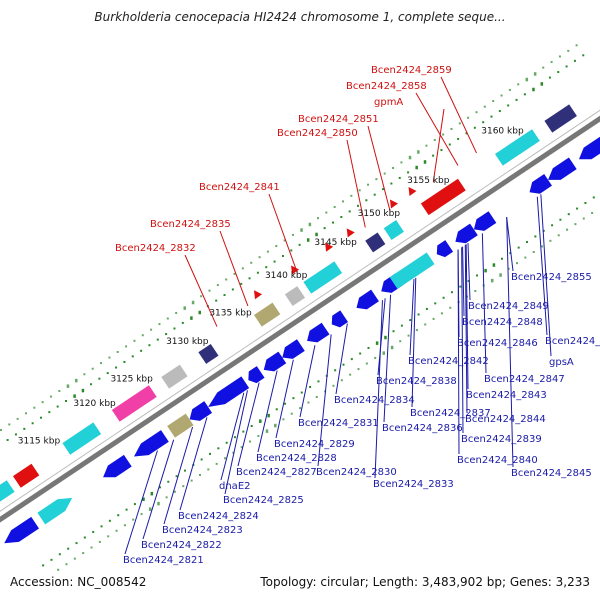 This screenshot has height=600, width=600. I want to click on gene-label-blue: Bcen2424_2855, so click(551, 277).